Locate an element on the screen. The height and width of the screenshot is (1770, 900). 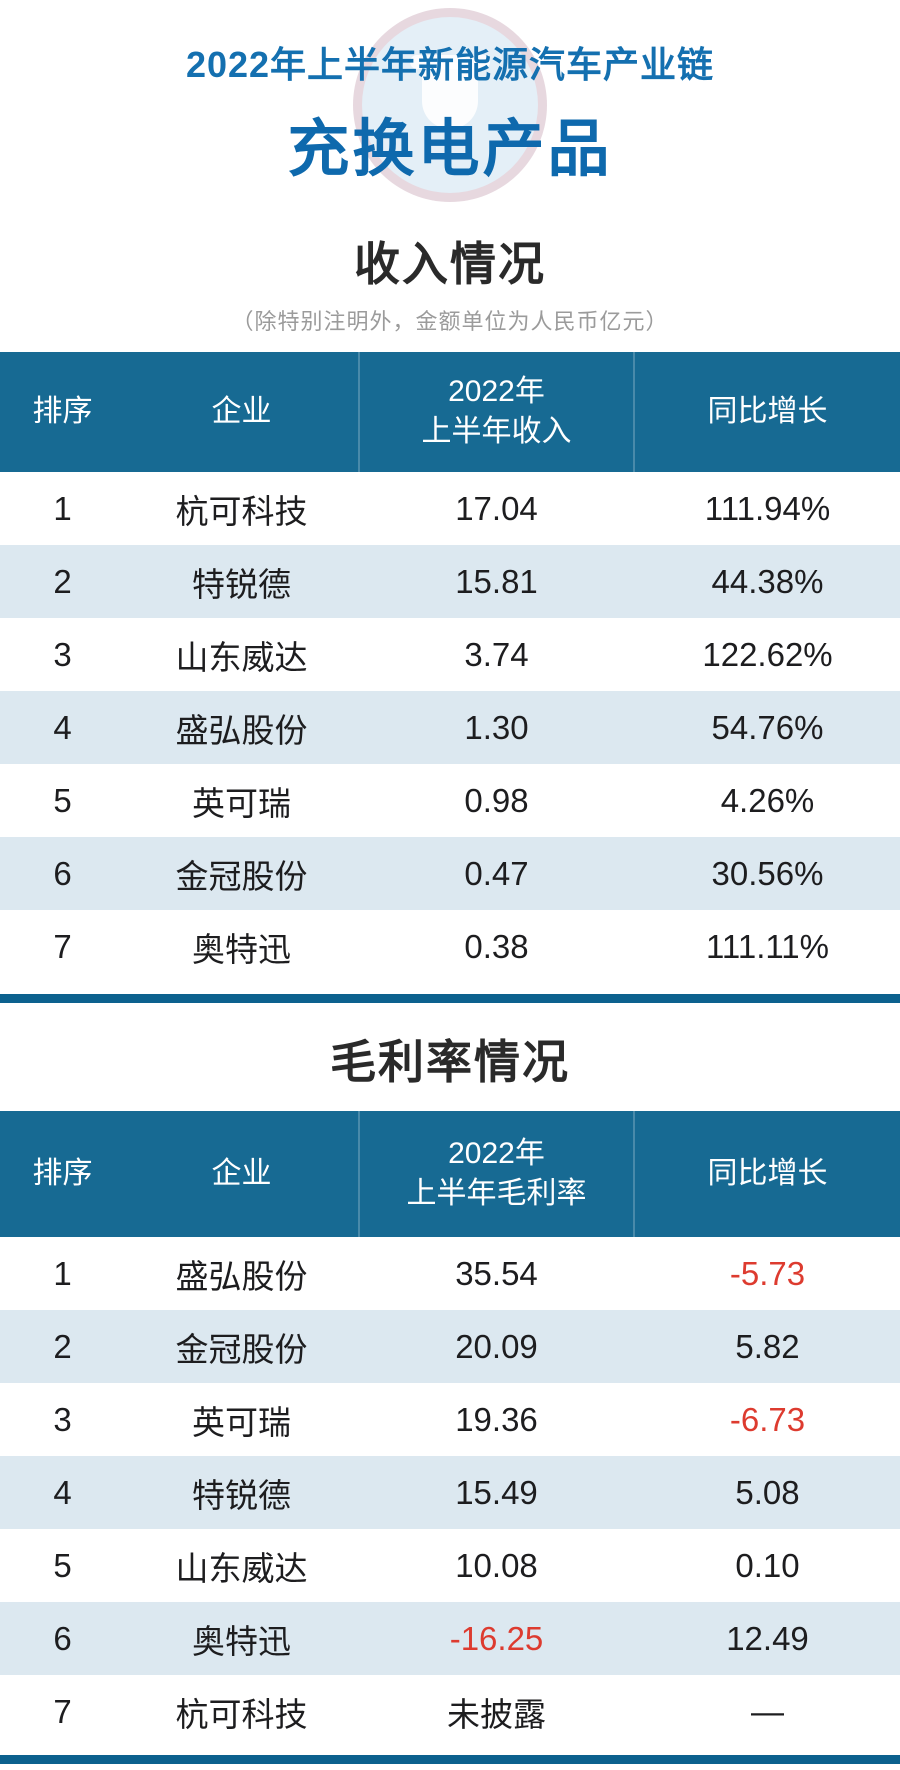
value-cell: -16.25 is located at coordinates (496, 1638).